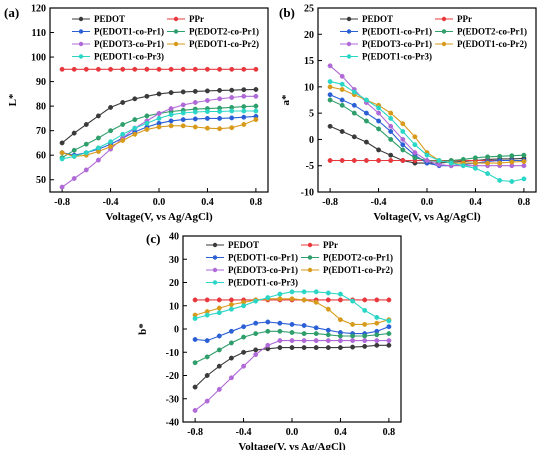  I want to click on x-tick-label: -0.8, so click(195, 432).